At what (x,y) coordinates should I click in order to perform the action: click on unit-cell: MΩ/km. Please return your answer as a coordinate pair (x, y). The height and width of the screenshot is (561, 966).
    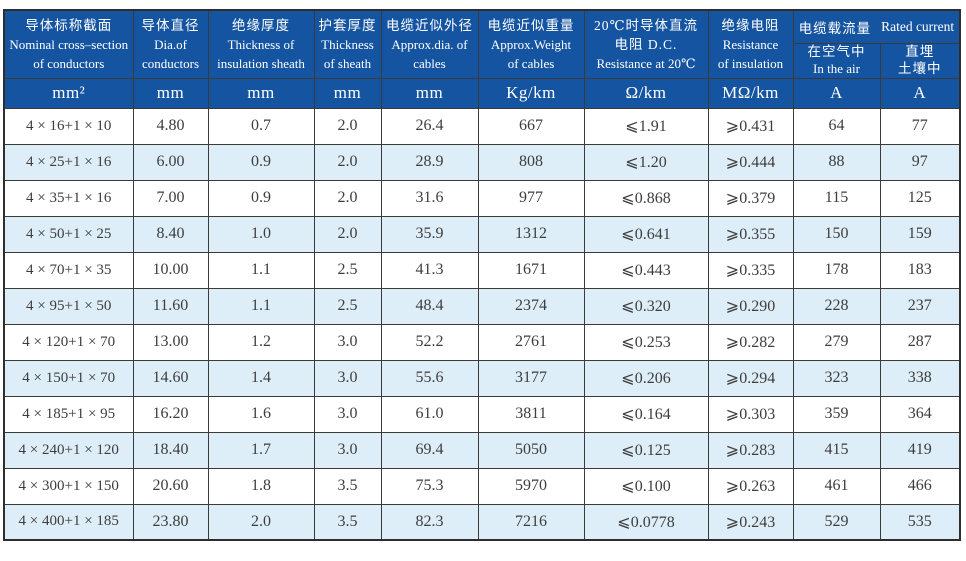
    Looking at the image, I should click on (750, 93).